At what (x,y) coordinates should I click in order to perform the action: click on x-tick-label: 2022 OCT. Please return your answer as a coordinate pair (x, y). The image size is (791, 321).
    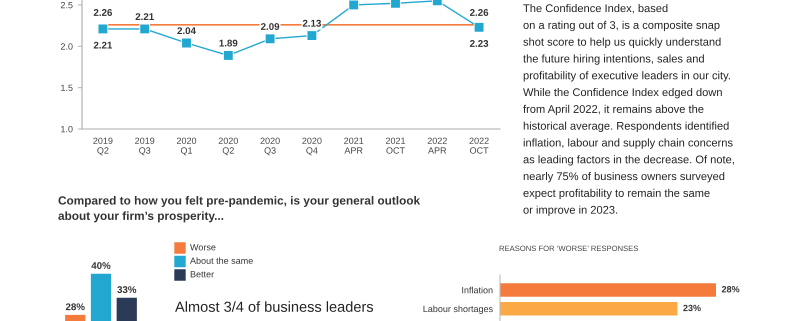
    Looking at the image, I should click on (479, 146).